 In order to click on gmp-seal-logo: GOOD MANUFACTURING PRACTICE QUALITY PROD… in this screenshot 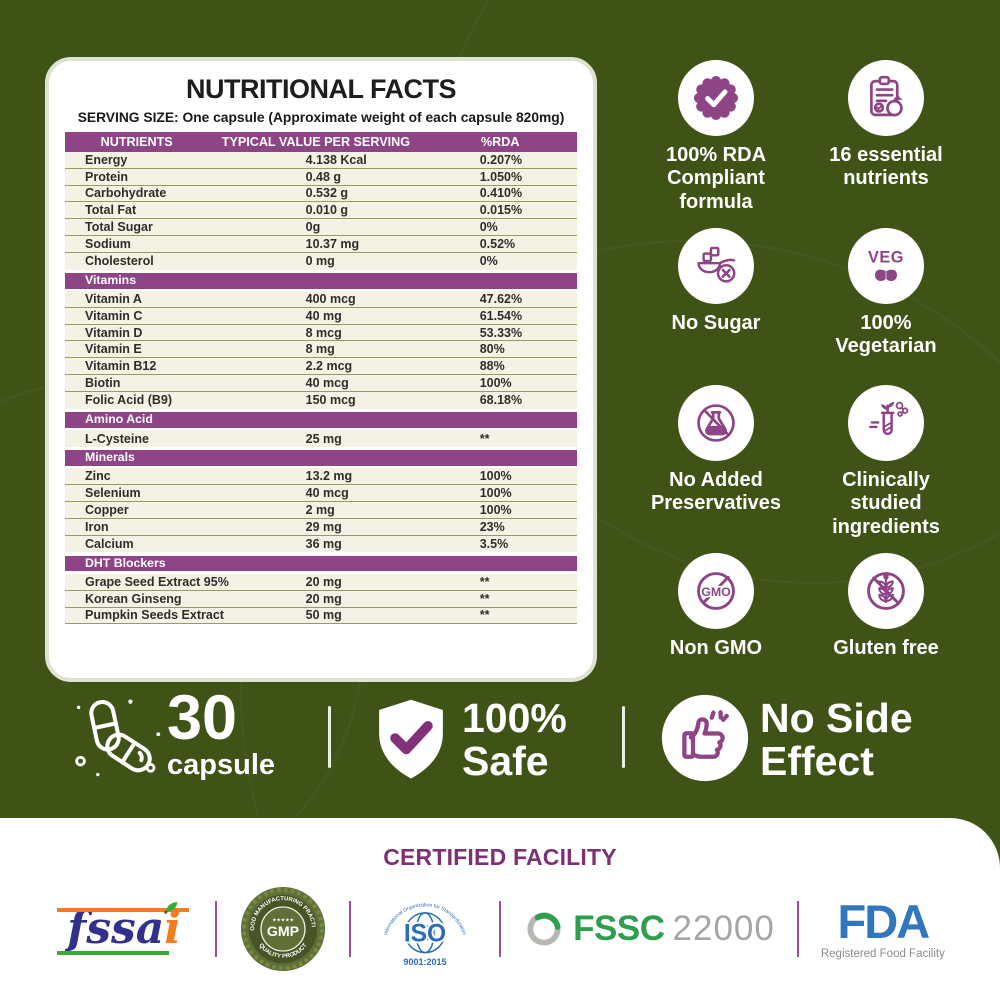, I will do `click(282, 928)`.